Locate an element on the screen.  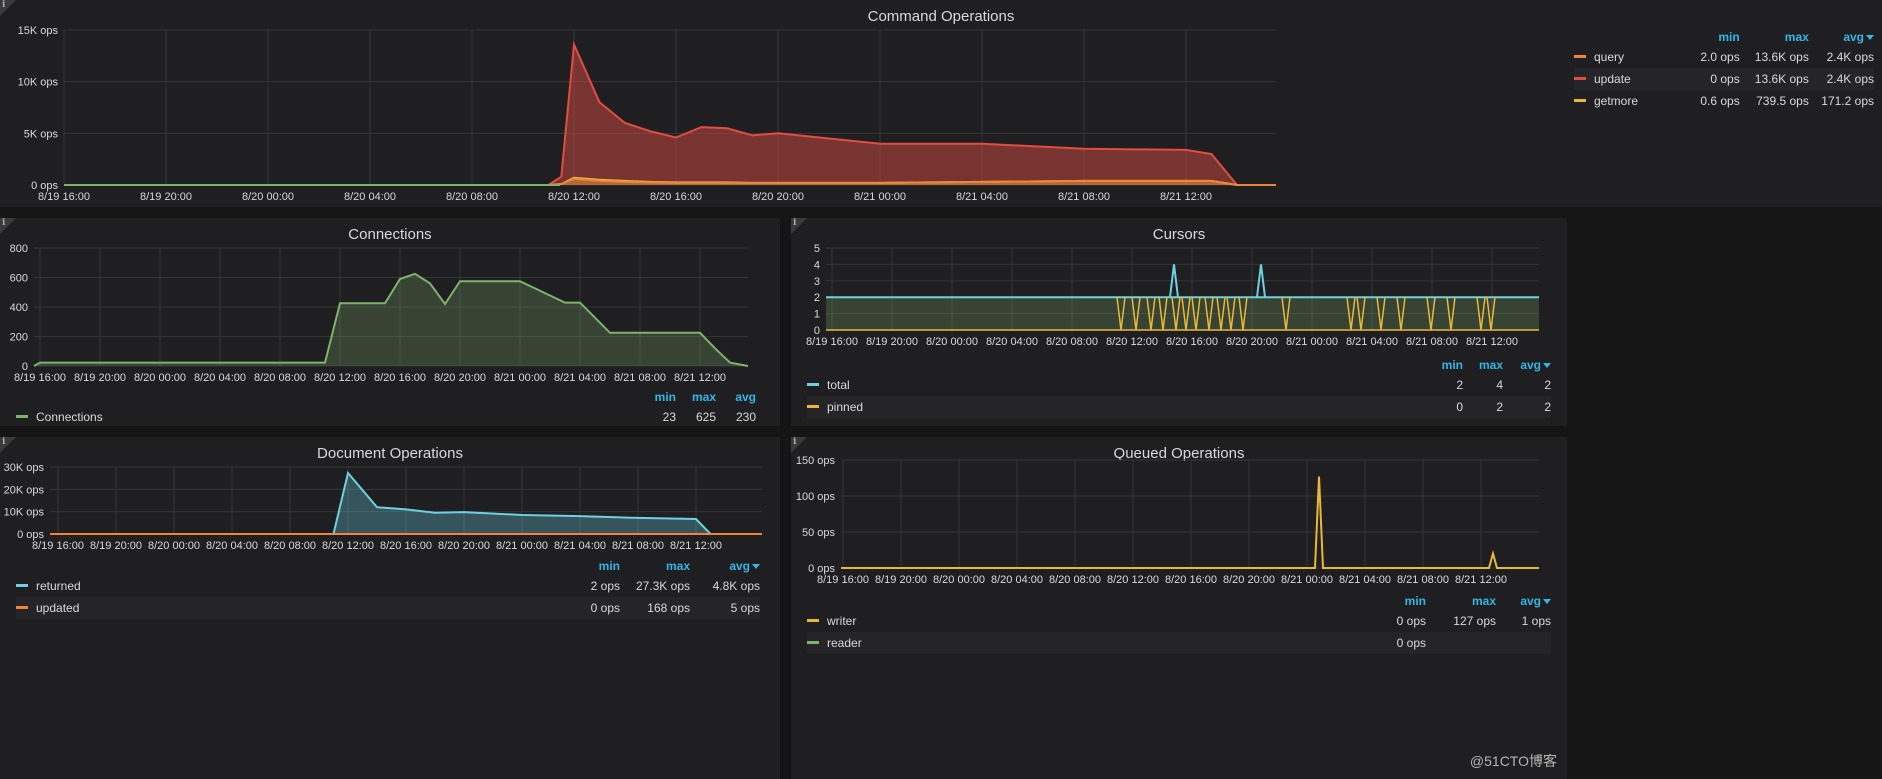
panel-title: Command Operations is located at coordinates (941, 16).